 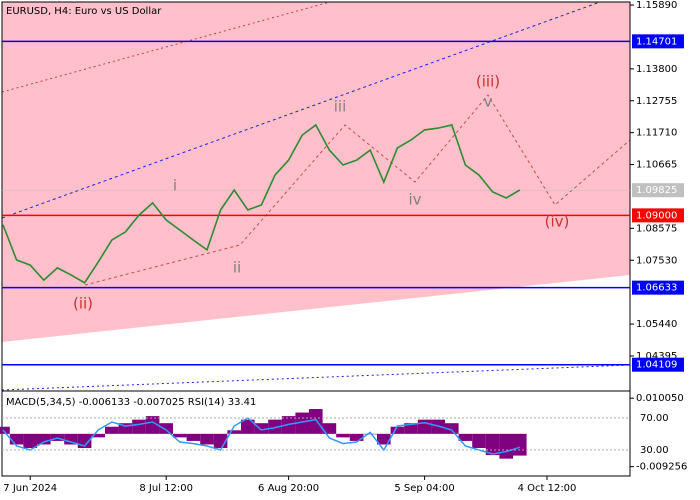 What do you see at coordinates (166, 488) in the screenshot?
I see `x-tick-label: 8 Jul 12:00` at bounding box center [166, 488].